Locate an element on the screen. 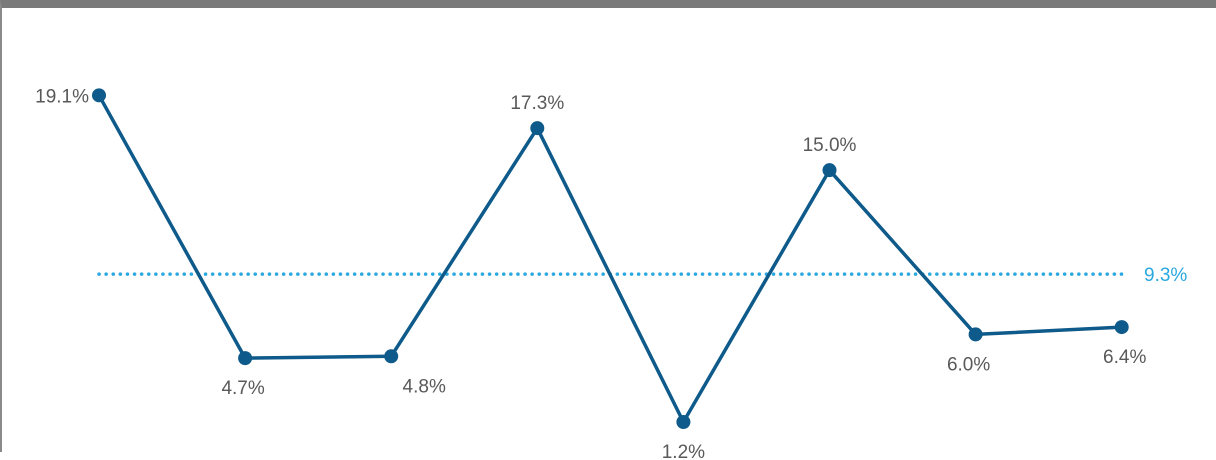  data-label-2: 4.8% is located at coordinates (424, 386).